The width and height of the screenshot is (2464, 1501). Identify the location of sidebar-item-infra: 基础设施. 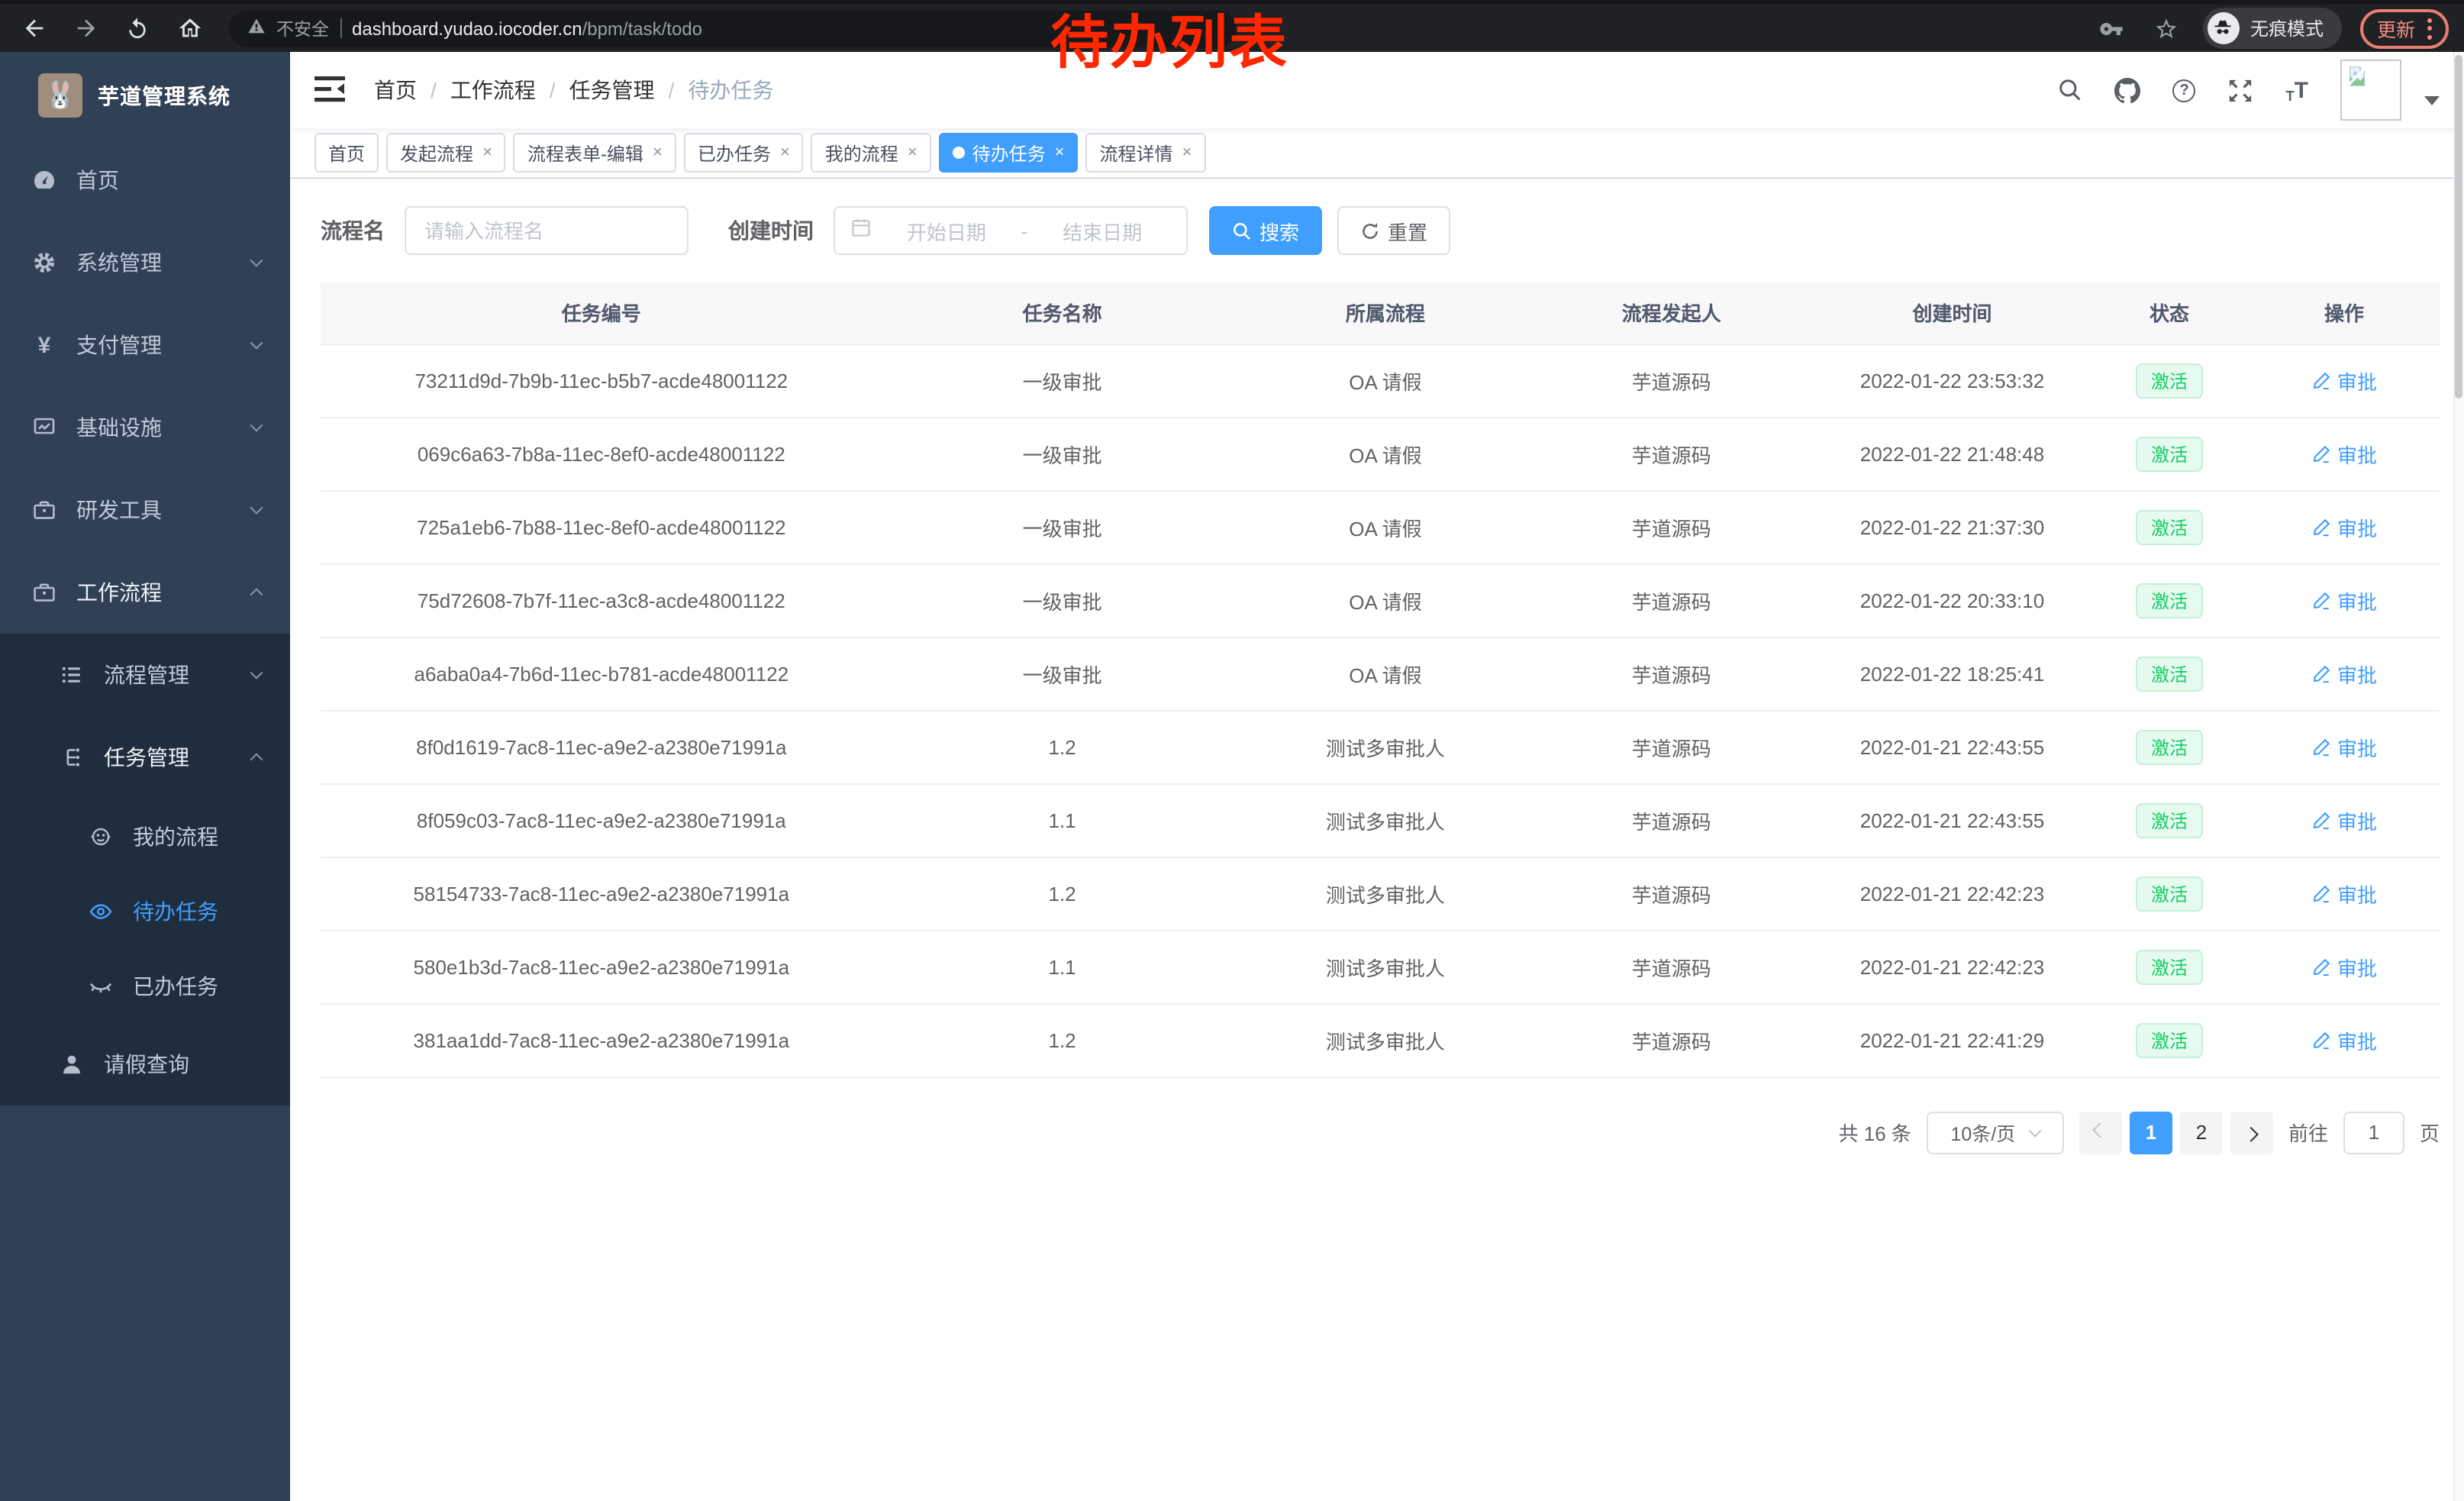
(145, 427).